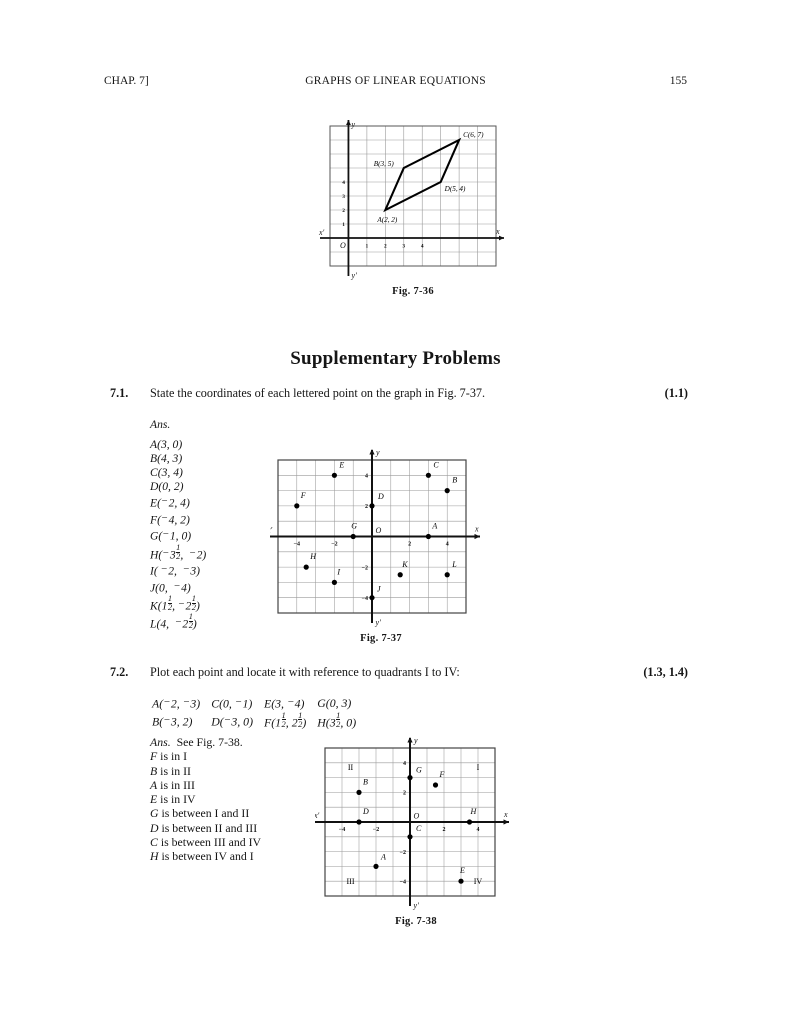  I want to click on given-point-b: B(−3, 2), so click(172, 721).